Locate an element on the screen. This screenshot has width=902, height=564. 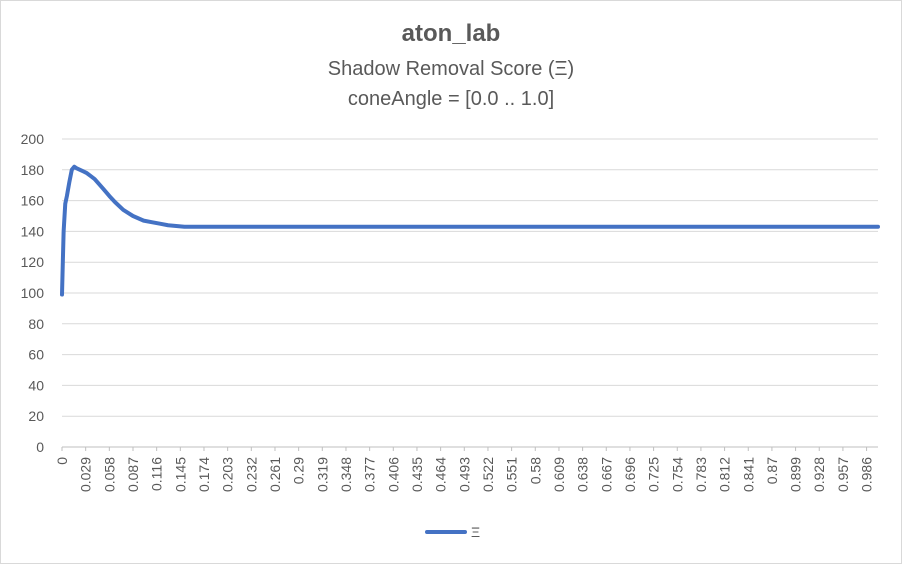
x-tick-label: 0.725 is located at coordinates (654, 474).